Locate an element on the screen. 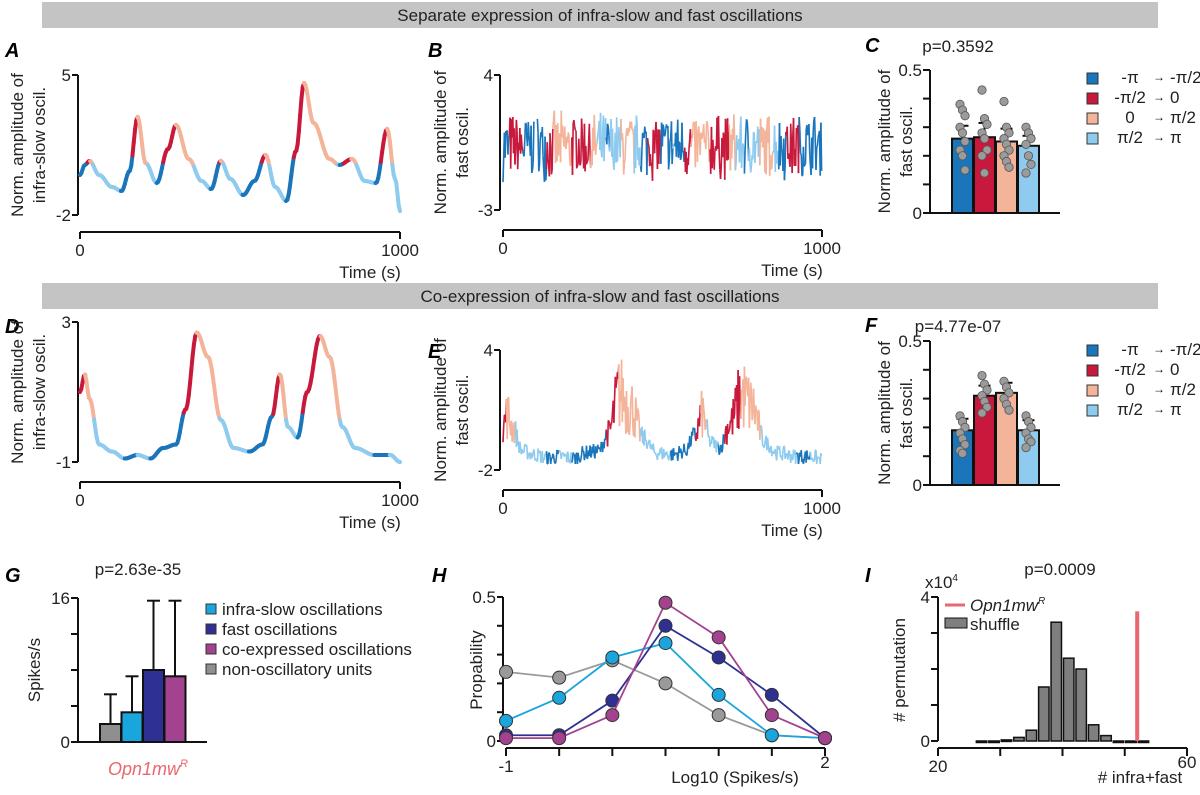 This screenshot has width=1200, height=795. y-tick-label: 0 is located at coordinates (917, 213).